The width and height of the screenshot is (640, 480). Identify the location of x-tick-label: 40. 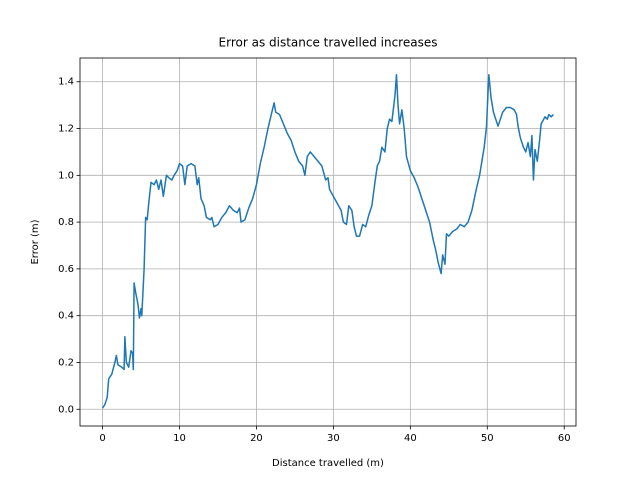
(410, 438).